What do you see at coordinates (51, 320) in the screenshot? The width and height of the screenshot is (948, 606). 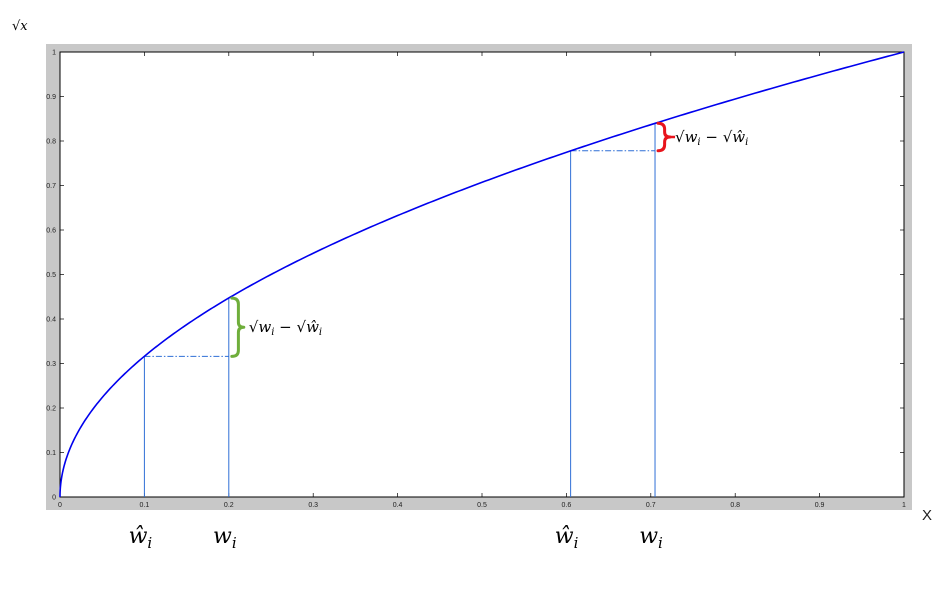 I see `y-tick-label: 0.4` at bounding box center [51, 320].